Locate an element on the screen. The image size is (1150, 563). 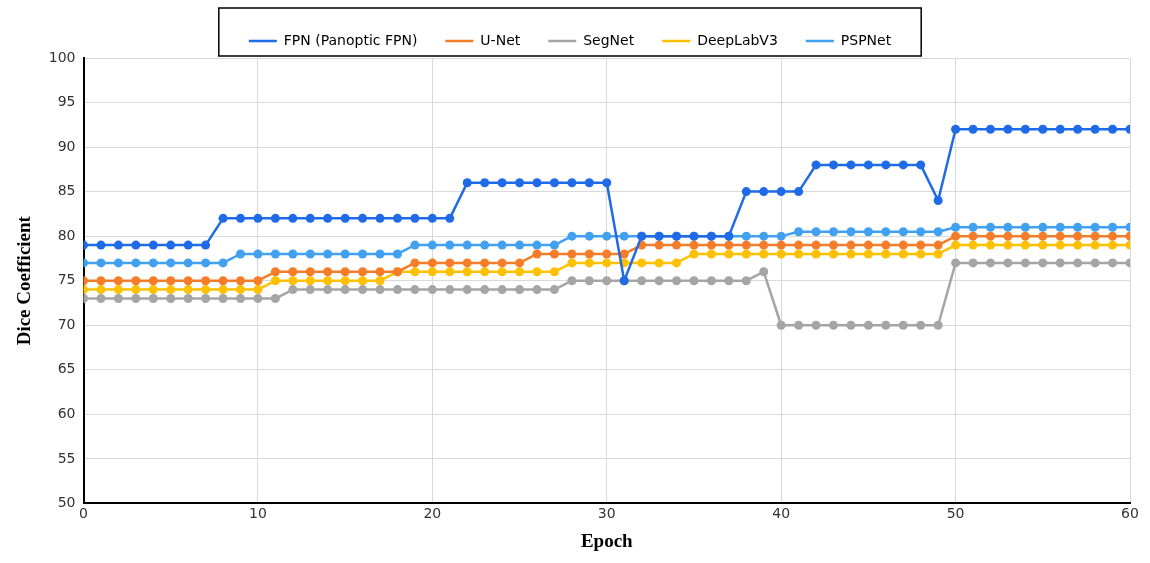
x-tick-label: 60 is located at coordinates (1130, 513).